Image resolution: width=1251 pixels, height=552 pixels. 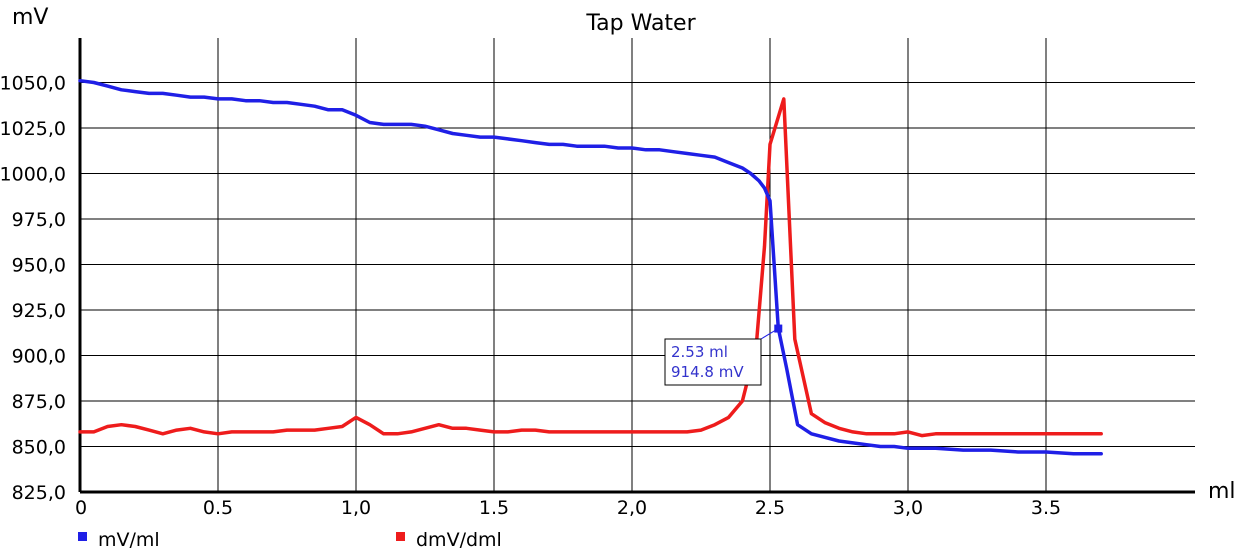 I want to click on y-tick-label: 975,0, so click(x=39, y=220).